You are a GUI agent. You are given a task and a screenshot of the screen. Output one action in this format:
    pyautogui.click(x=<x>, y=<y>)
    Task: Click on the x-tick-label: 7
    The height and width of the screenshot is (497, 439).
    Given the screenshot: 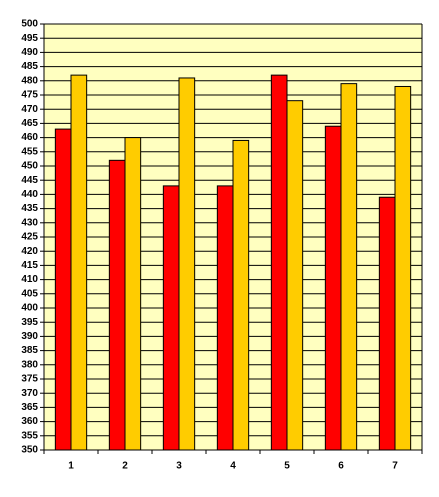 What is the action you would take?
    pyautogui.click(x=395, y=466)
    